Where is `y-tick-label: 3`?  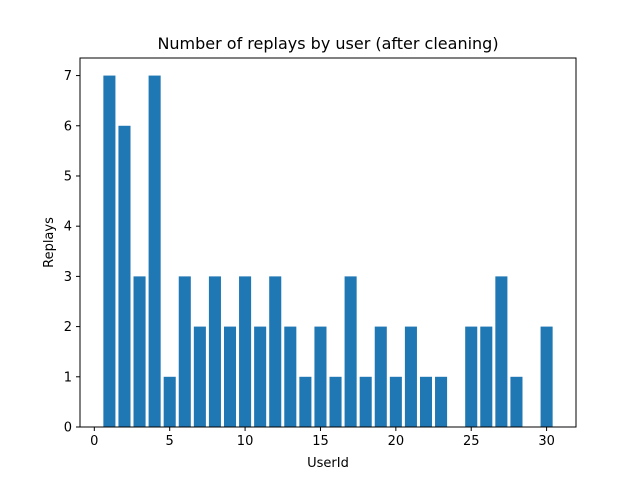
y-tick-label: 3 is located at coordinates (68, 277).